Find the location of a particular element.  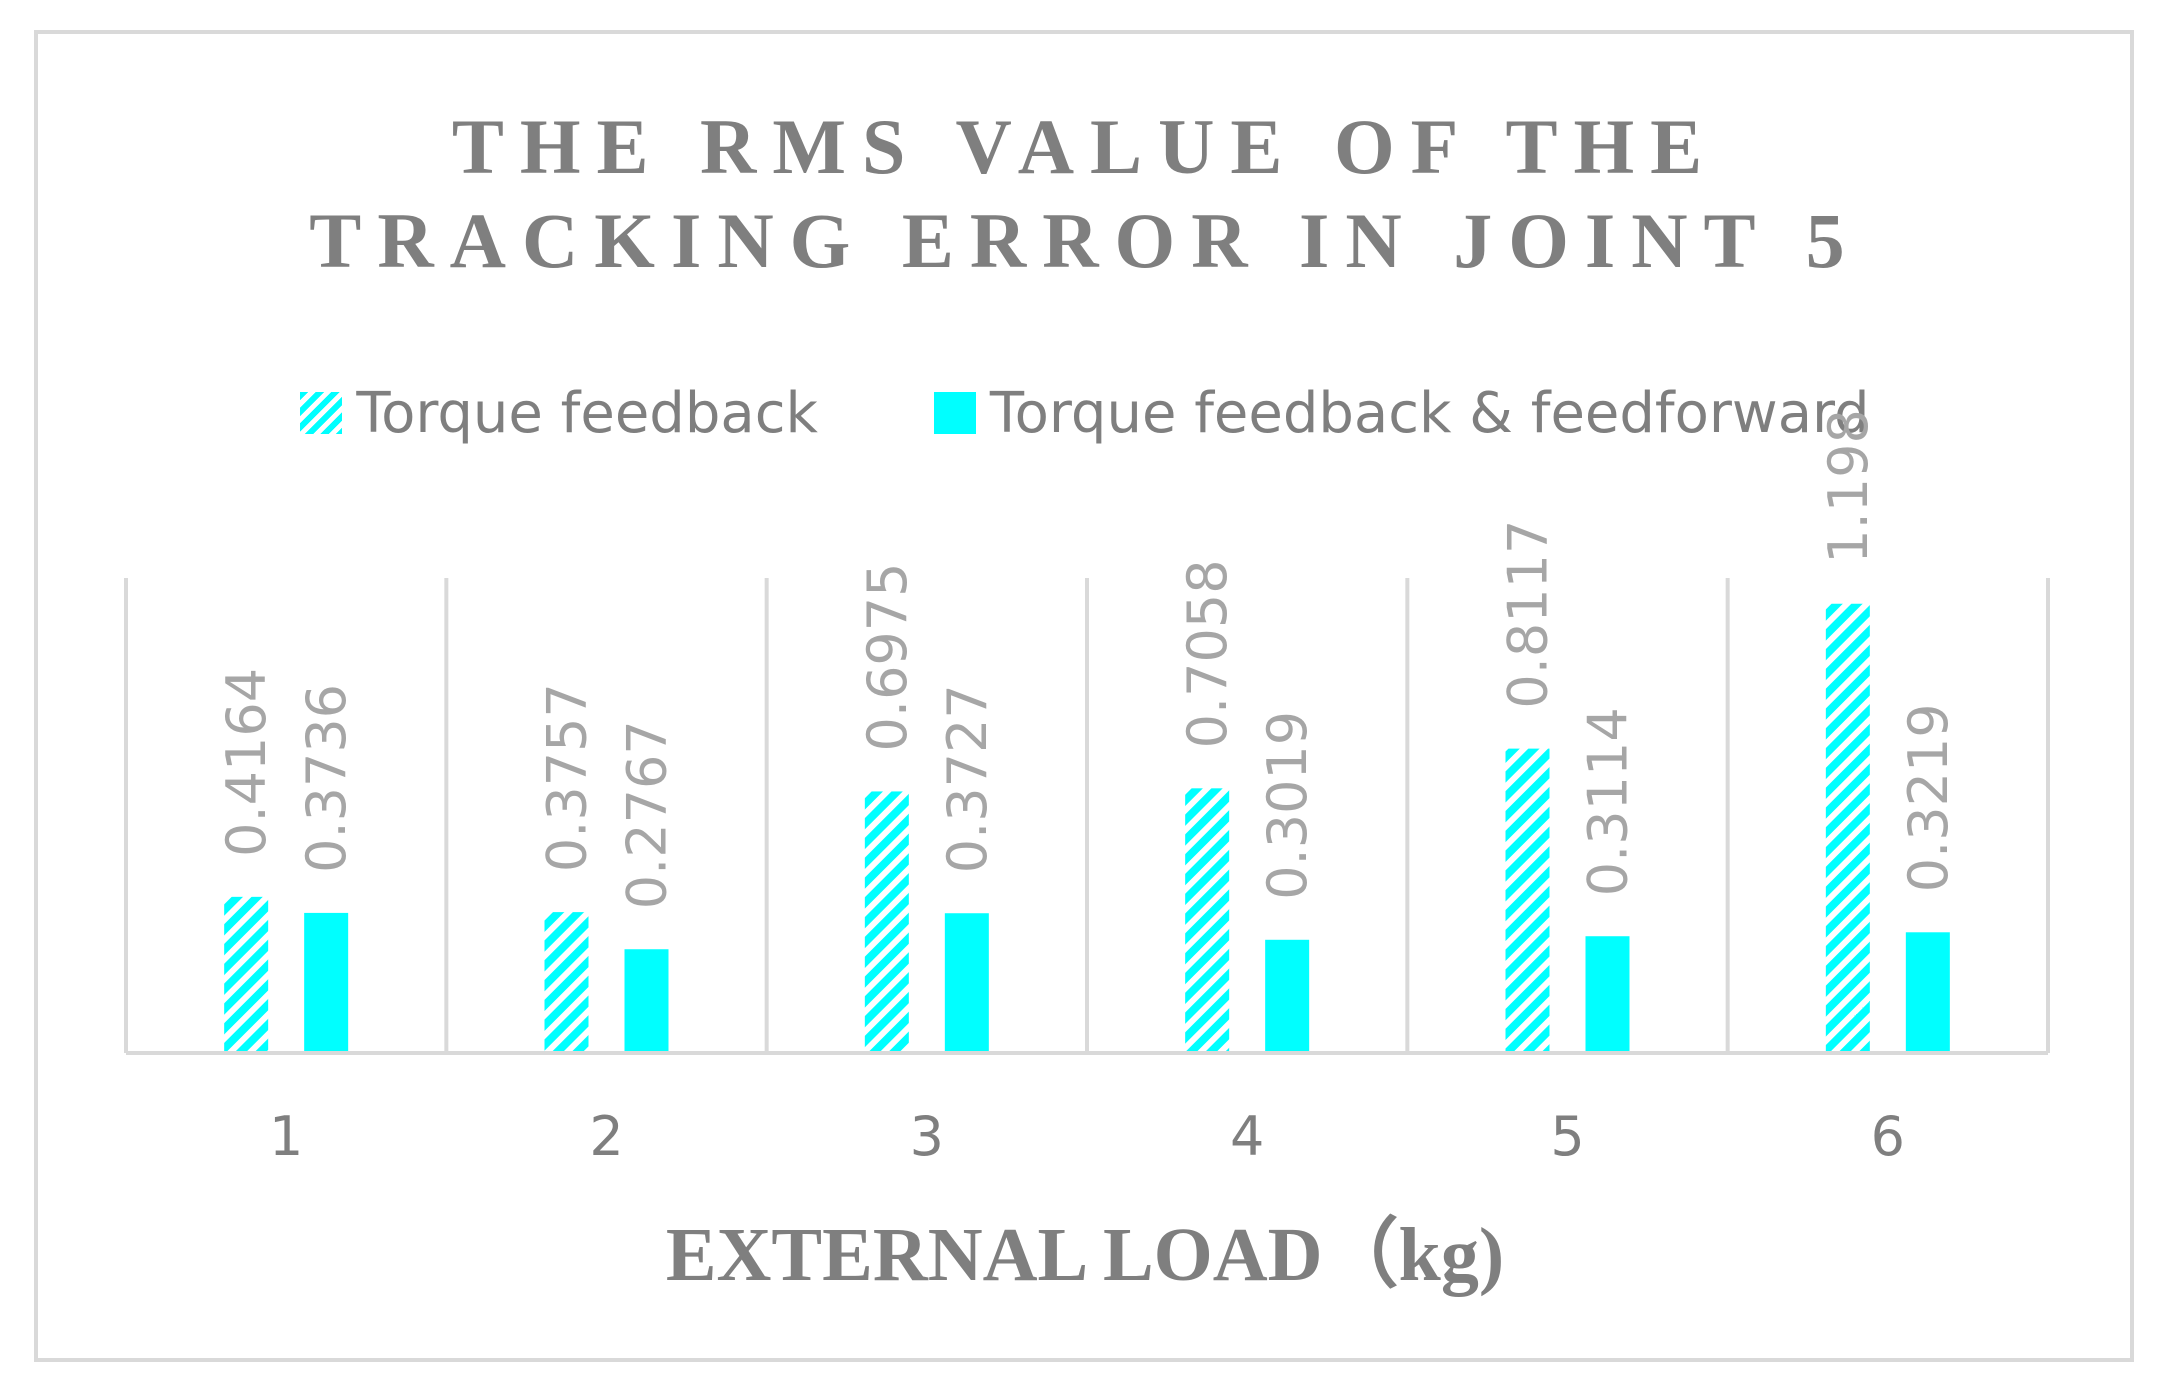

data-label-series2-cat5: 0.3114 is located at coordinates (1608, 801).